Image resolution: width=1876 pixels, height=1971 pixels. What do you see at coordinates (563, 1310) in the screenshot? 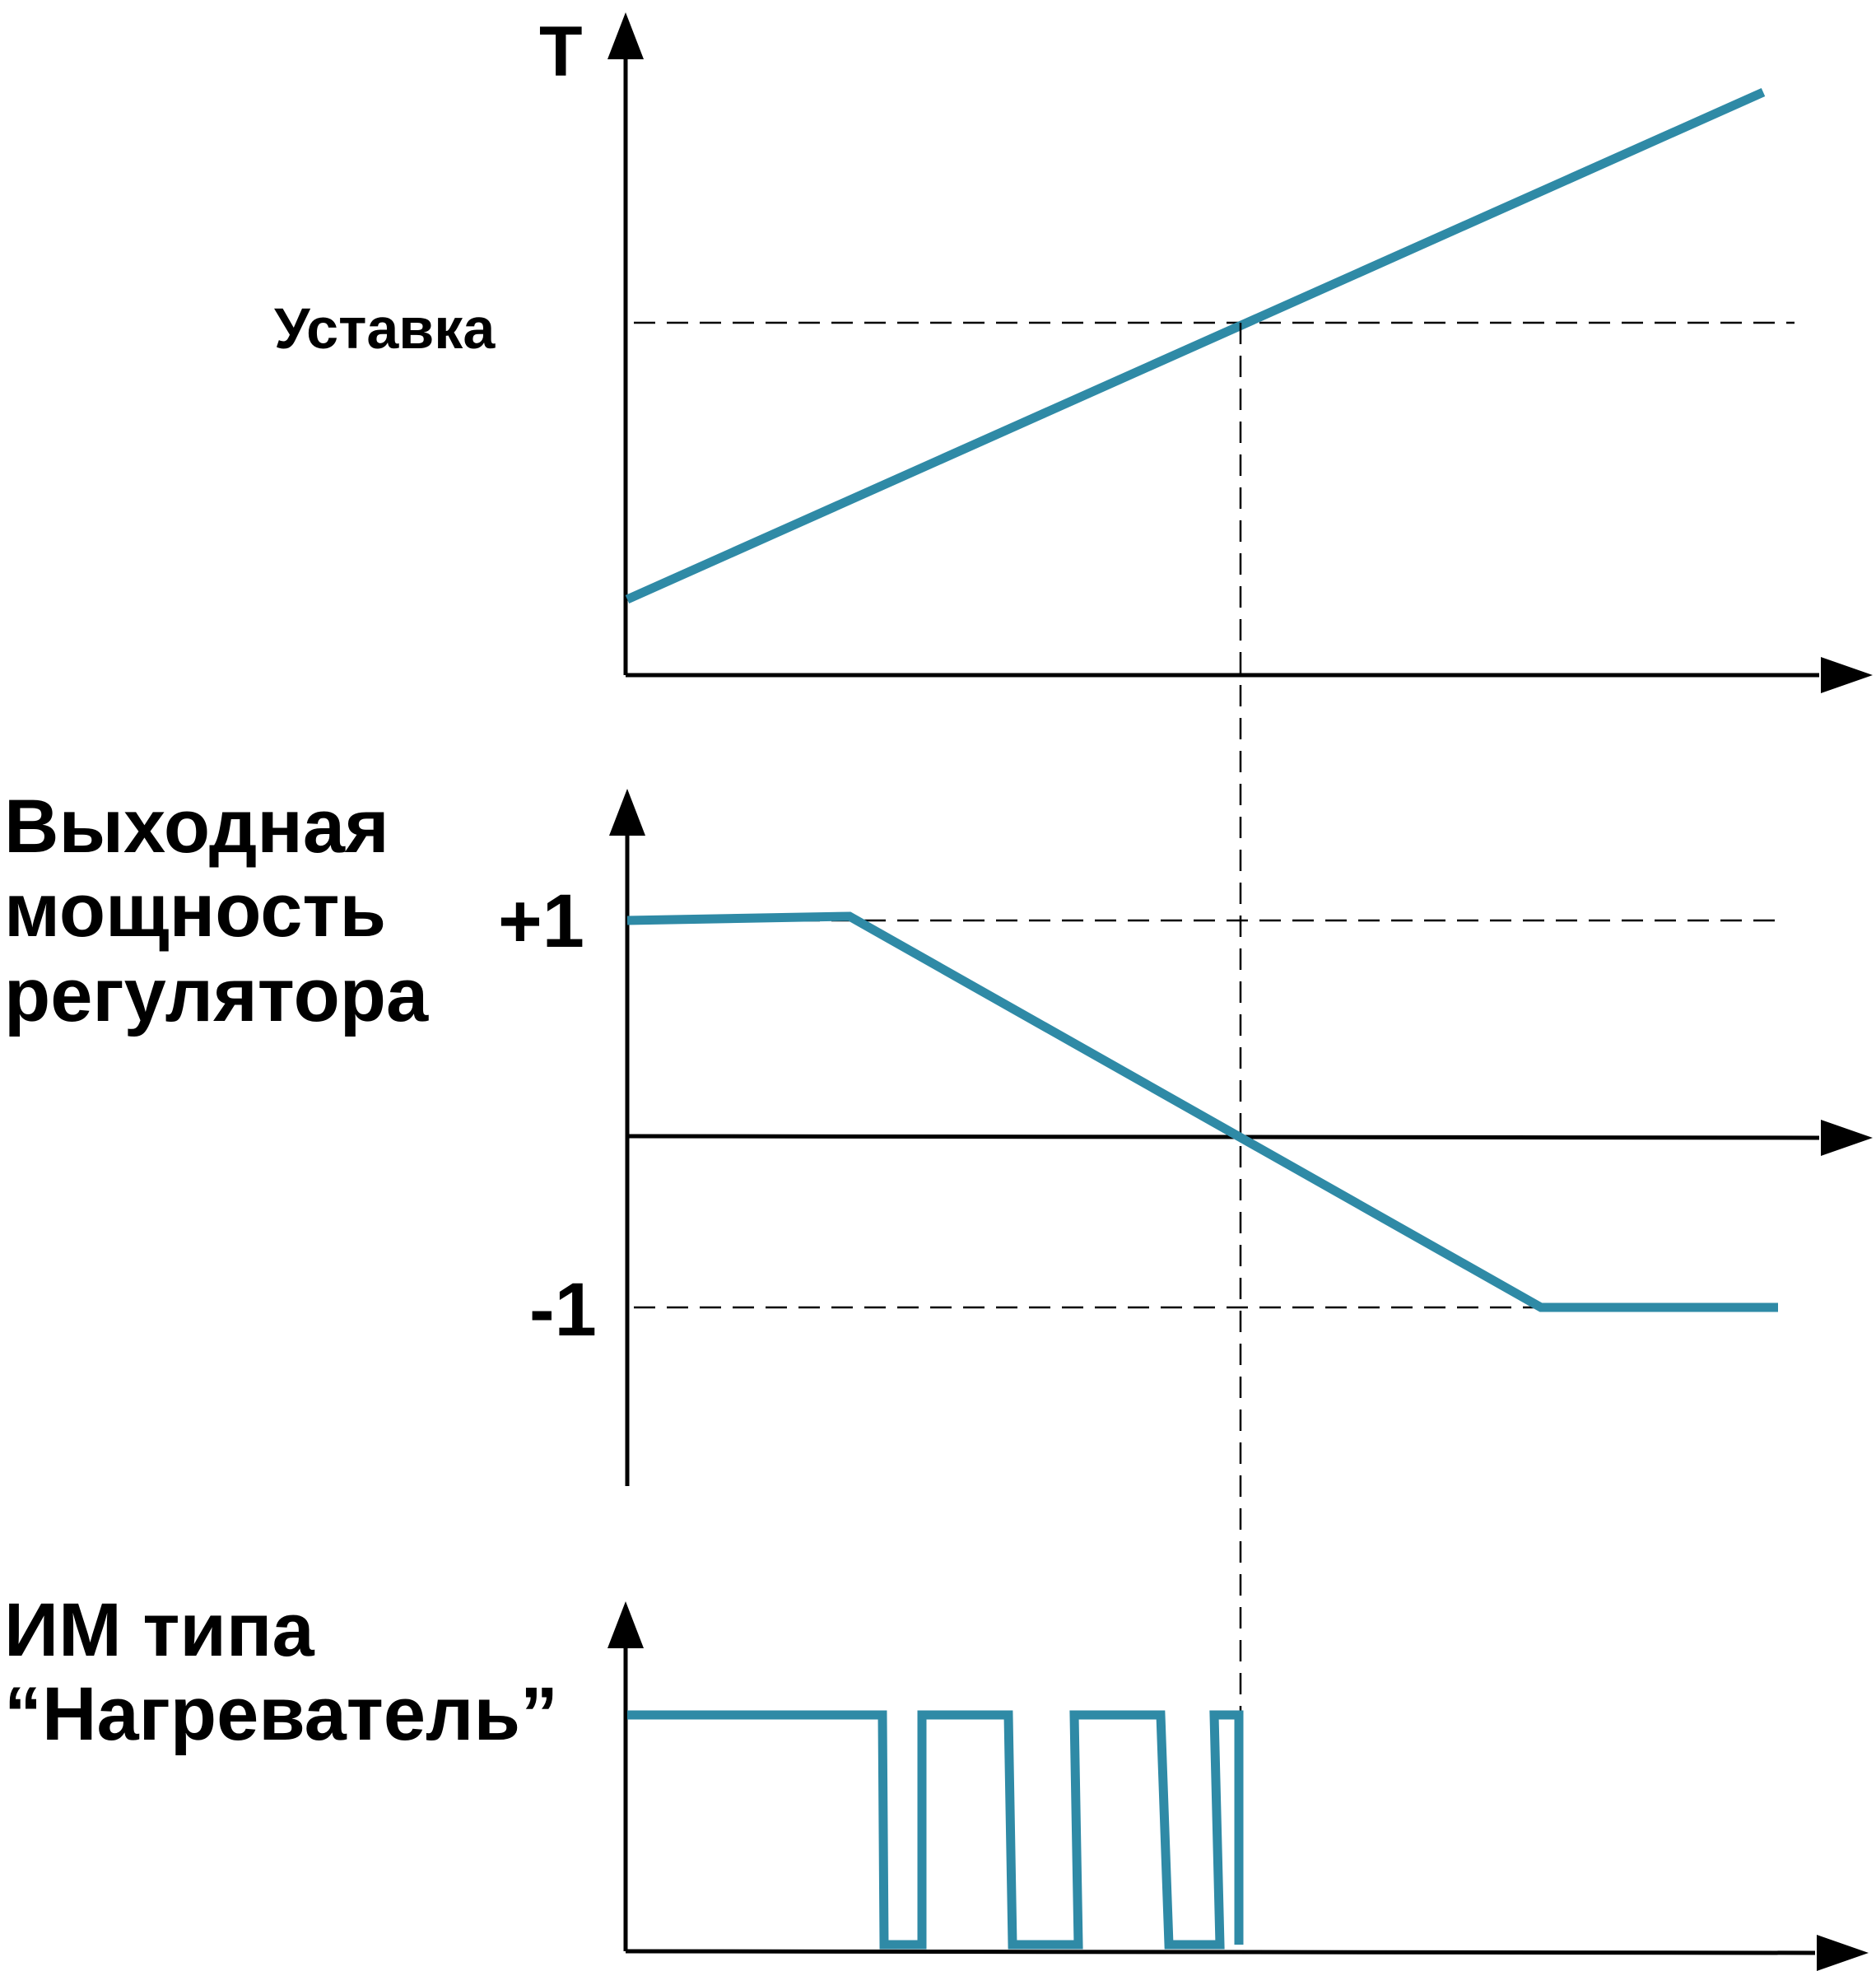
I see `minus-one-label: -1` at bounding box center [563, 1310].